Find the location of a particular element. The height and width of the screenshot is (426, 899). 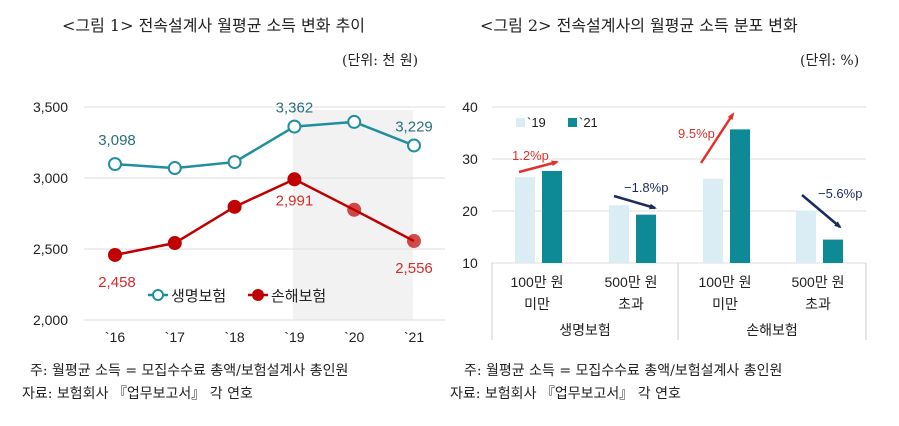

legend-label: `19 is located at coordinates (536, 122).